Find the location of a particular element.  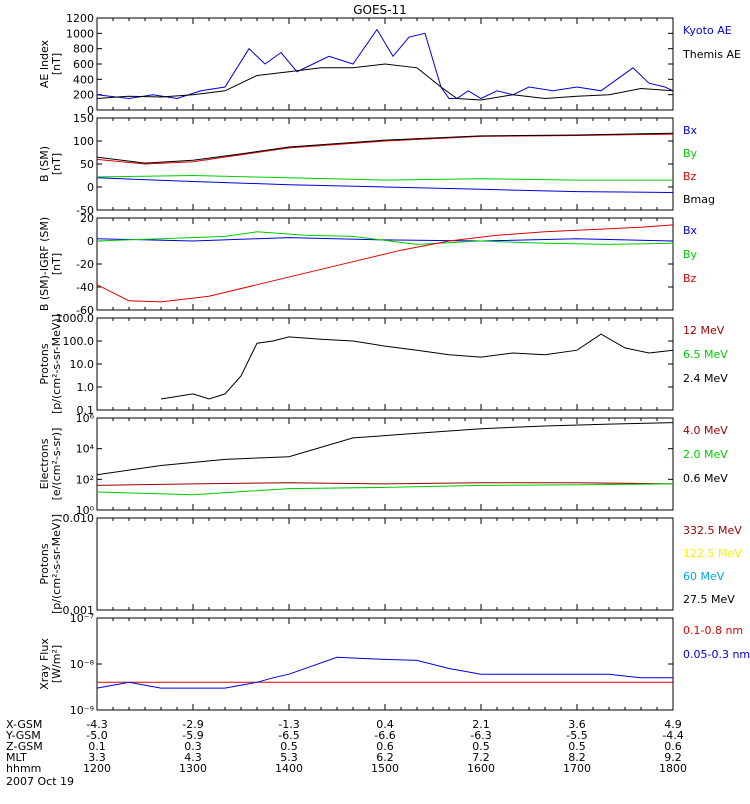

footer-value: -1.3 is located at coordinates (288, 724).